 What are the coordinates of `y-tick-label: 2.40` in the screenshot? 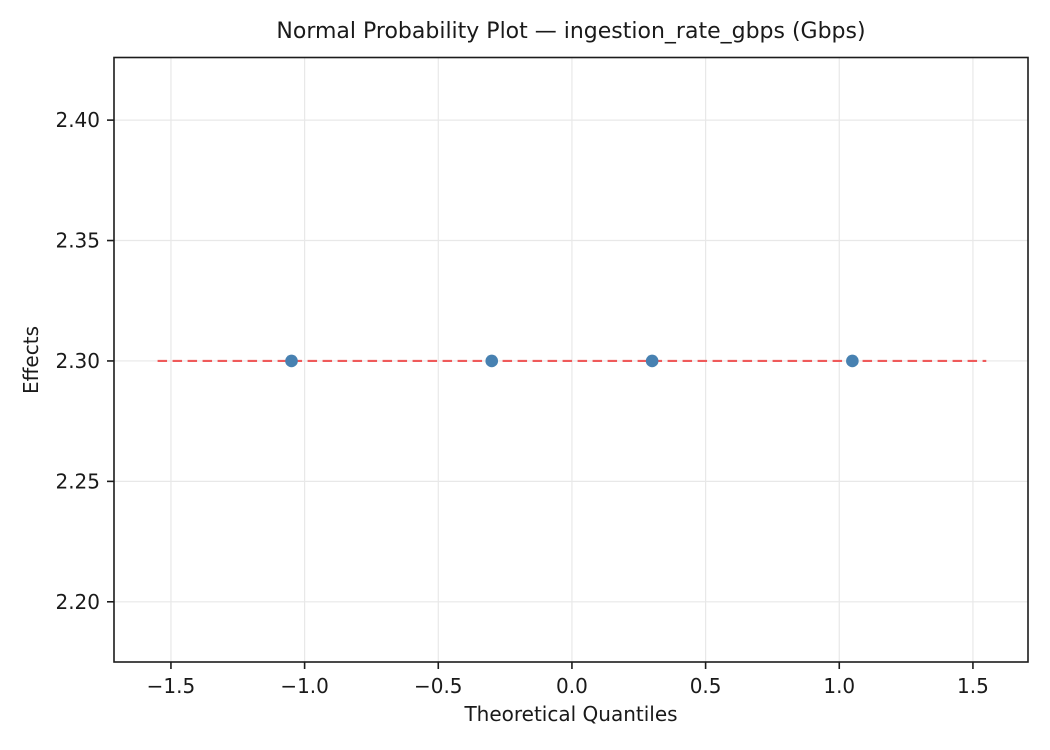 It's located at (77, 120).